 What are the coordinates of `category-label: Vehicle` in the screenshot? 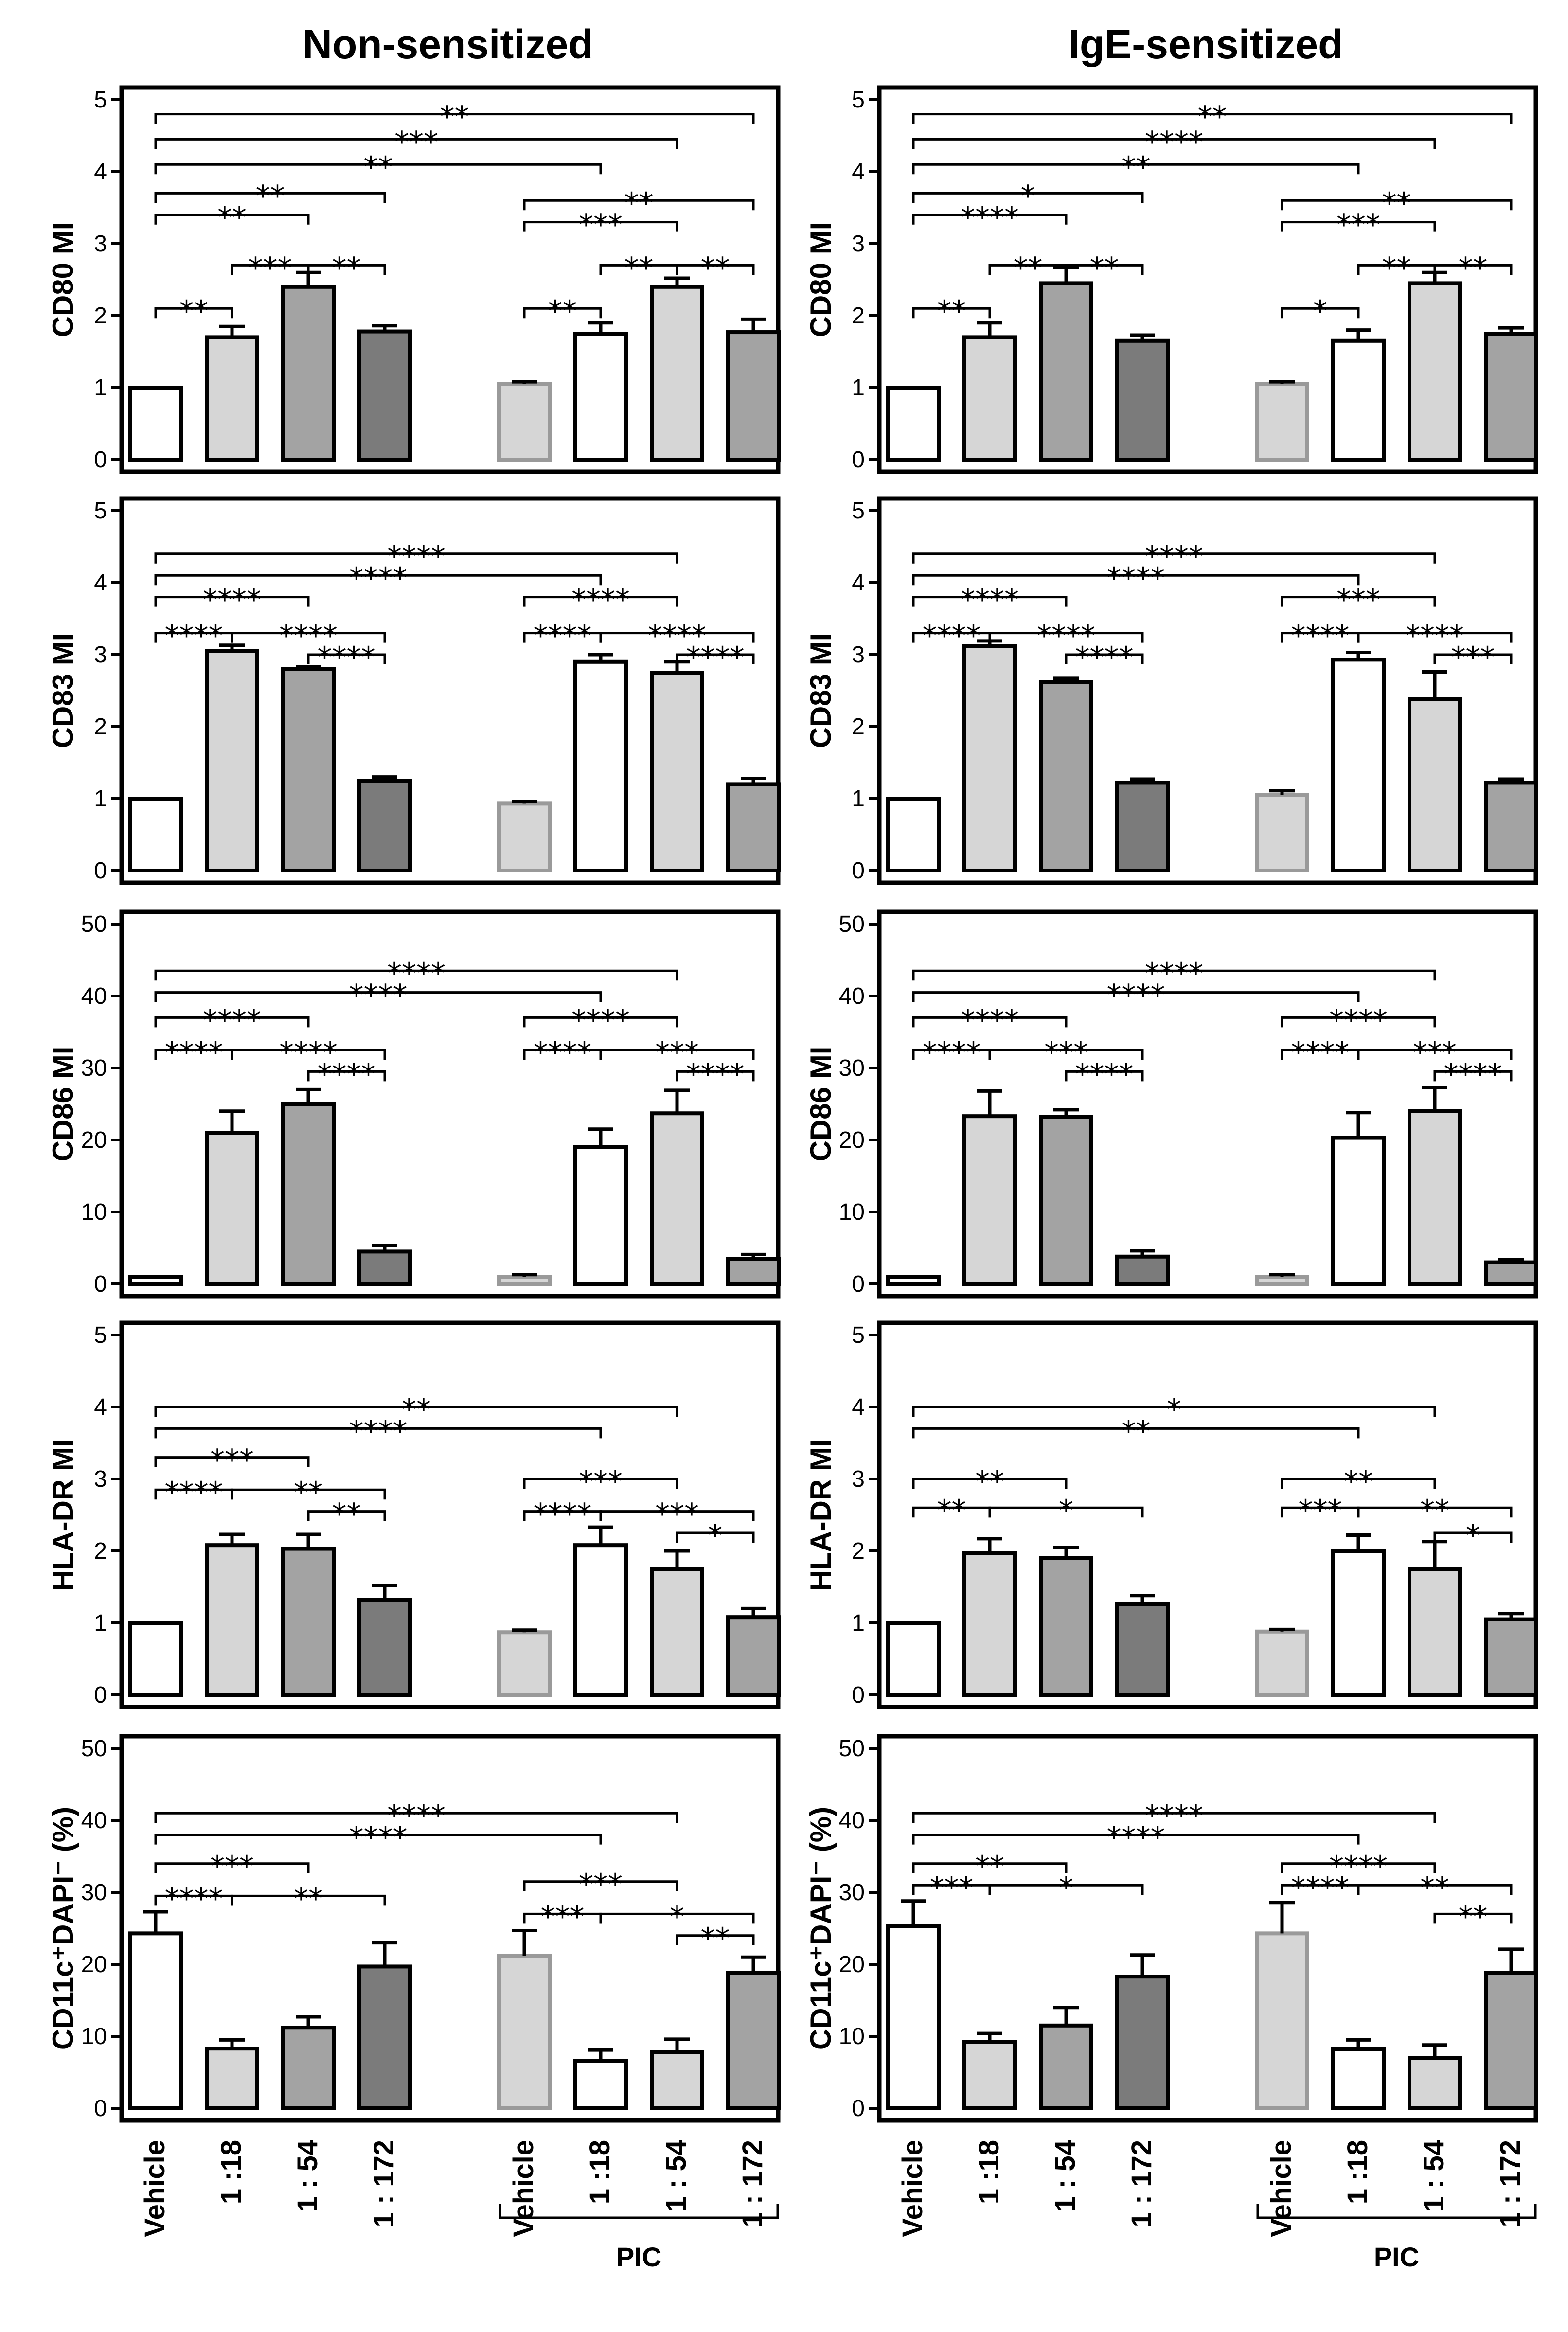 It's located at (1281, 2188).